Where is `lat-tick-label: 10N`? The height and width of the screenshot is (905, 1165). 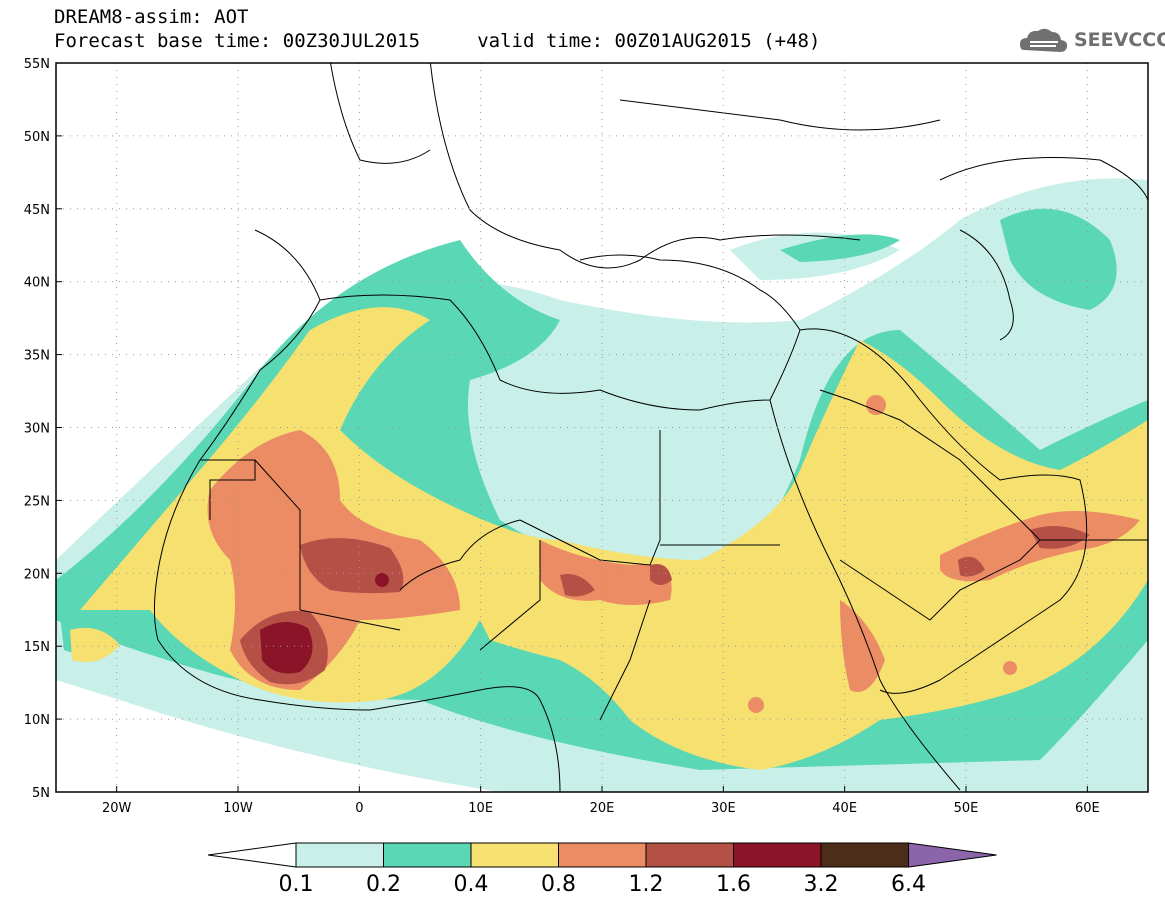
lat-tick-label: 10N is located at coordinates (37, 720).